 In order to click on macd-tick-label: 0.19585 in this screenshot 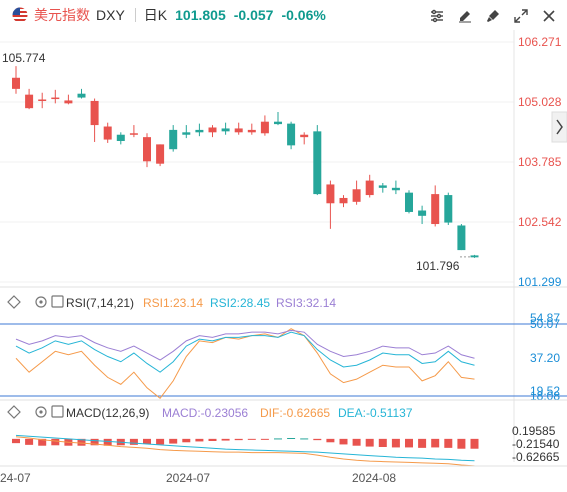, I will do `click(534, 431)`.